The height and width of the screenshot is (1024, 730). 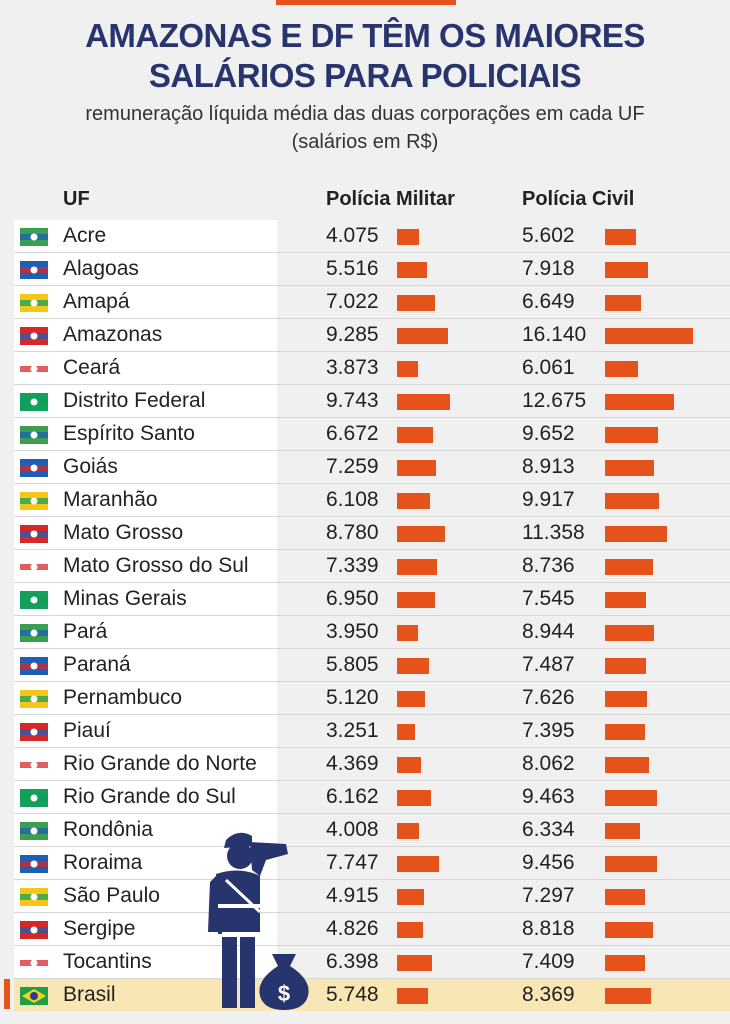 What do you see at coordinates (548, 862) in the screenshot?
I see `pc-value-label: 9.456` at bounding box center [548, 862].